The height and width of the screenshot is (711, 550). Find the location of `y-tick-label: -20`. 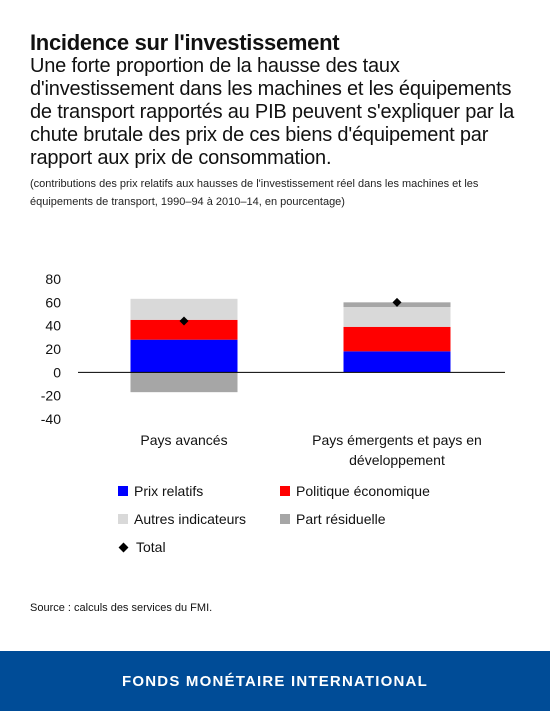

y-tick-label: -20 is located at coordinates (51, 396).